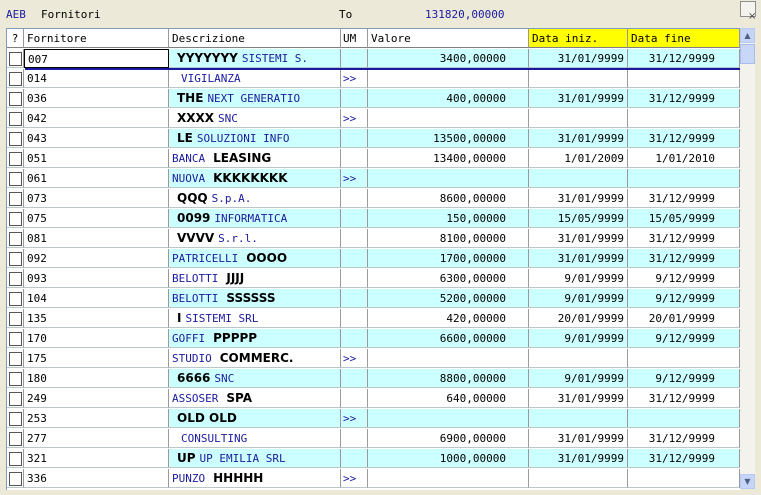  What do you see at coordinates (448, 58) in the screenshot?
I see `cell-valore: 3400,00000` at bounding box center [448, 58].